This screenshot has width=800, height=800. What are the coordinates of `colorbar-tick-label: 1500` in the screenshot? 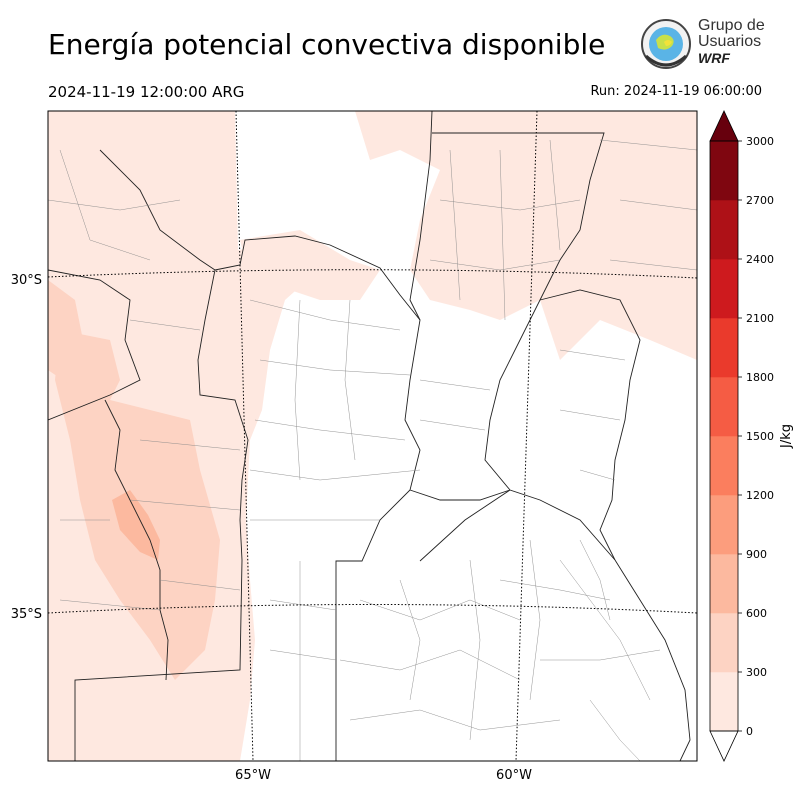 It's located at (760, 436).